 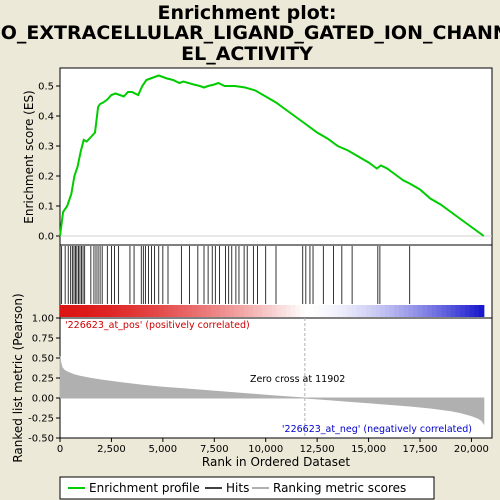 I want to click on legend-box, so click(x=247, y=488).